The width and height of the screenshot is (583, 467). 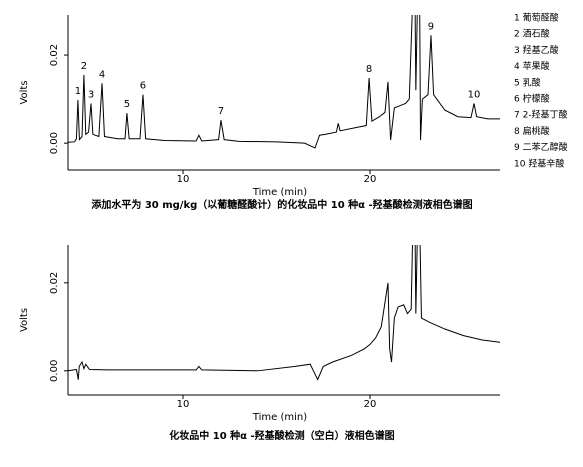 What do you see at coordinates (78, 91) in the screenshot?
I see `peak-label: 1` at bounding box center [78, 91].